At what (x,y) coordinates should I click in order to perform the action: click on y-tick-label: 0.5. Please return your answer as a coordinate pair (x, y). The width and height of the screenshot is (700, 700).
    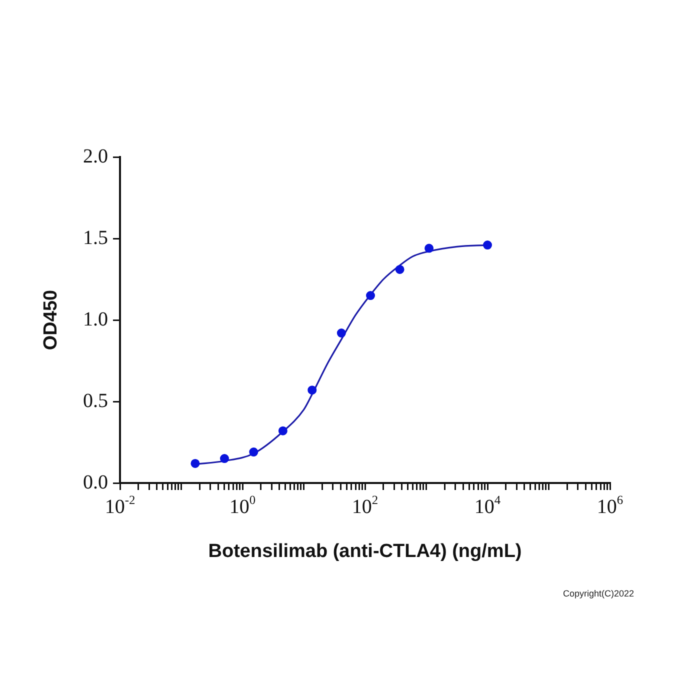
    Looking at the image, I should click on (95, 401).